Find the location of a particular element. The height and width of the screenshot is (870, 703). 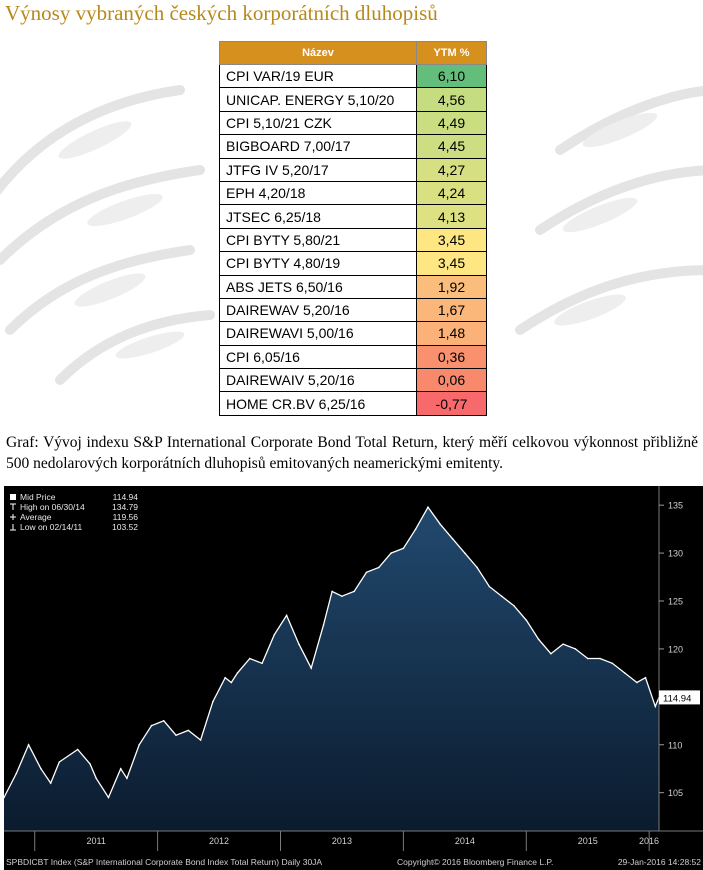

bond-name-cell: JTFG IV 5,20/17 is located at coordinates (318, 169).